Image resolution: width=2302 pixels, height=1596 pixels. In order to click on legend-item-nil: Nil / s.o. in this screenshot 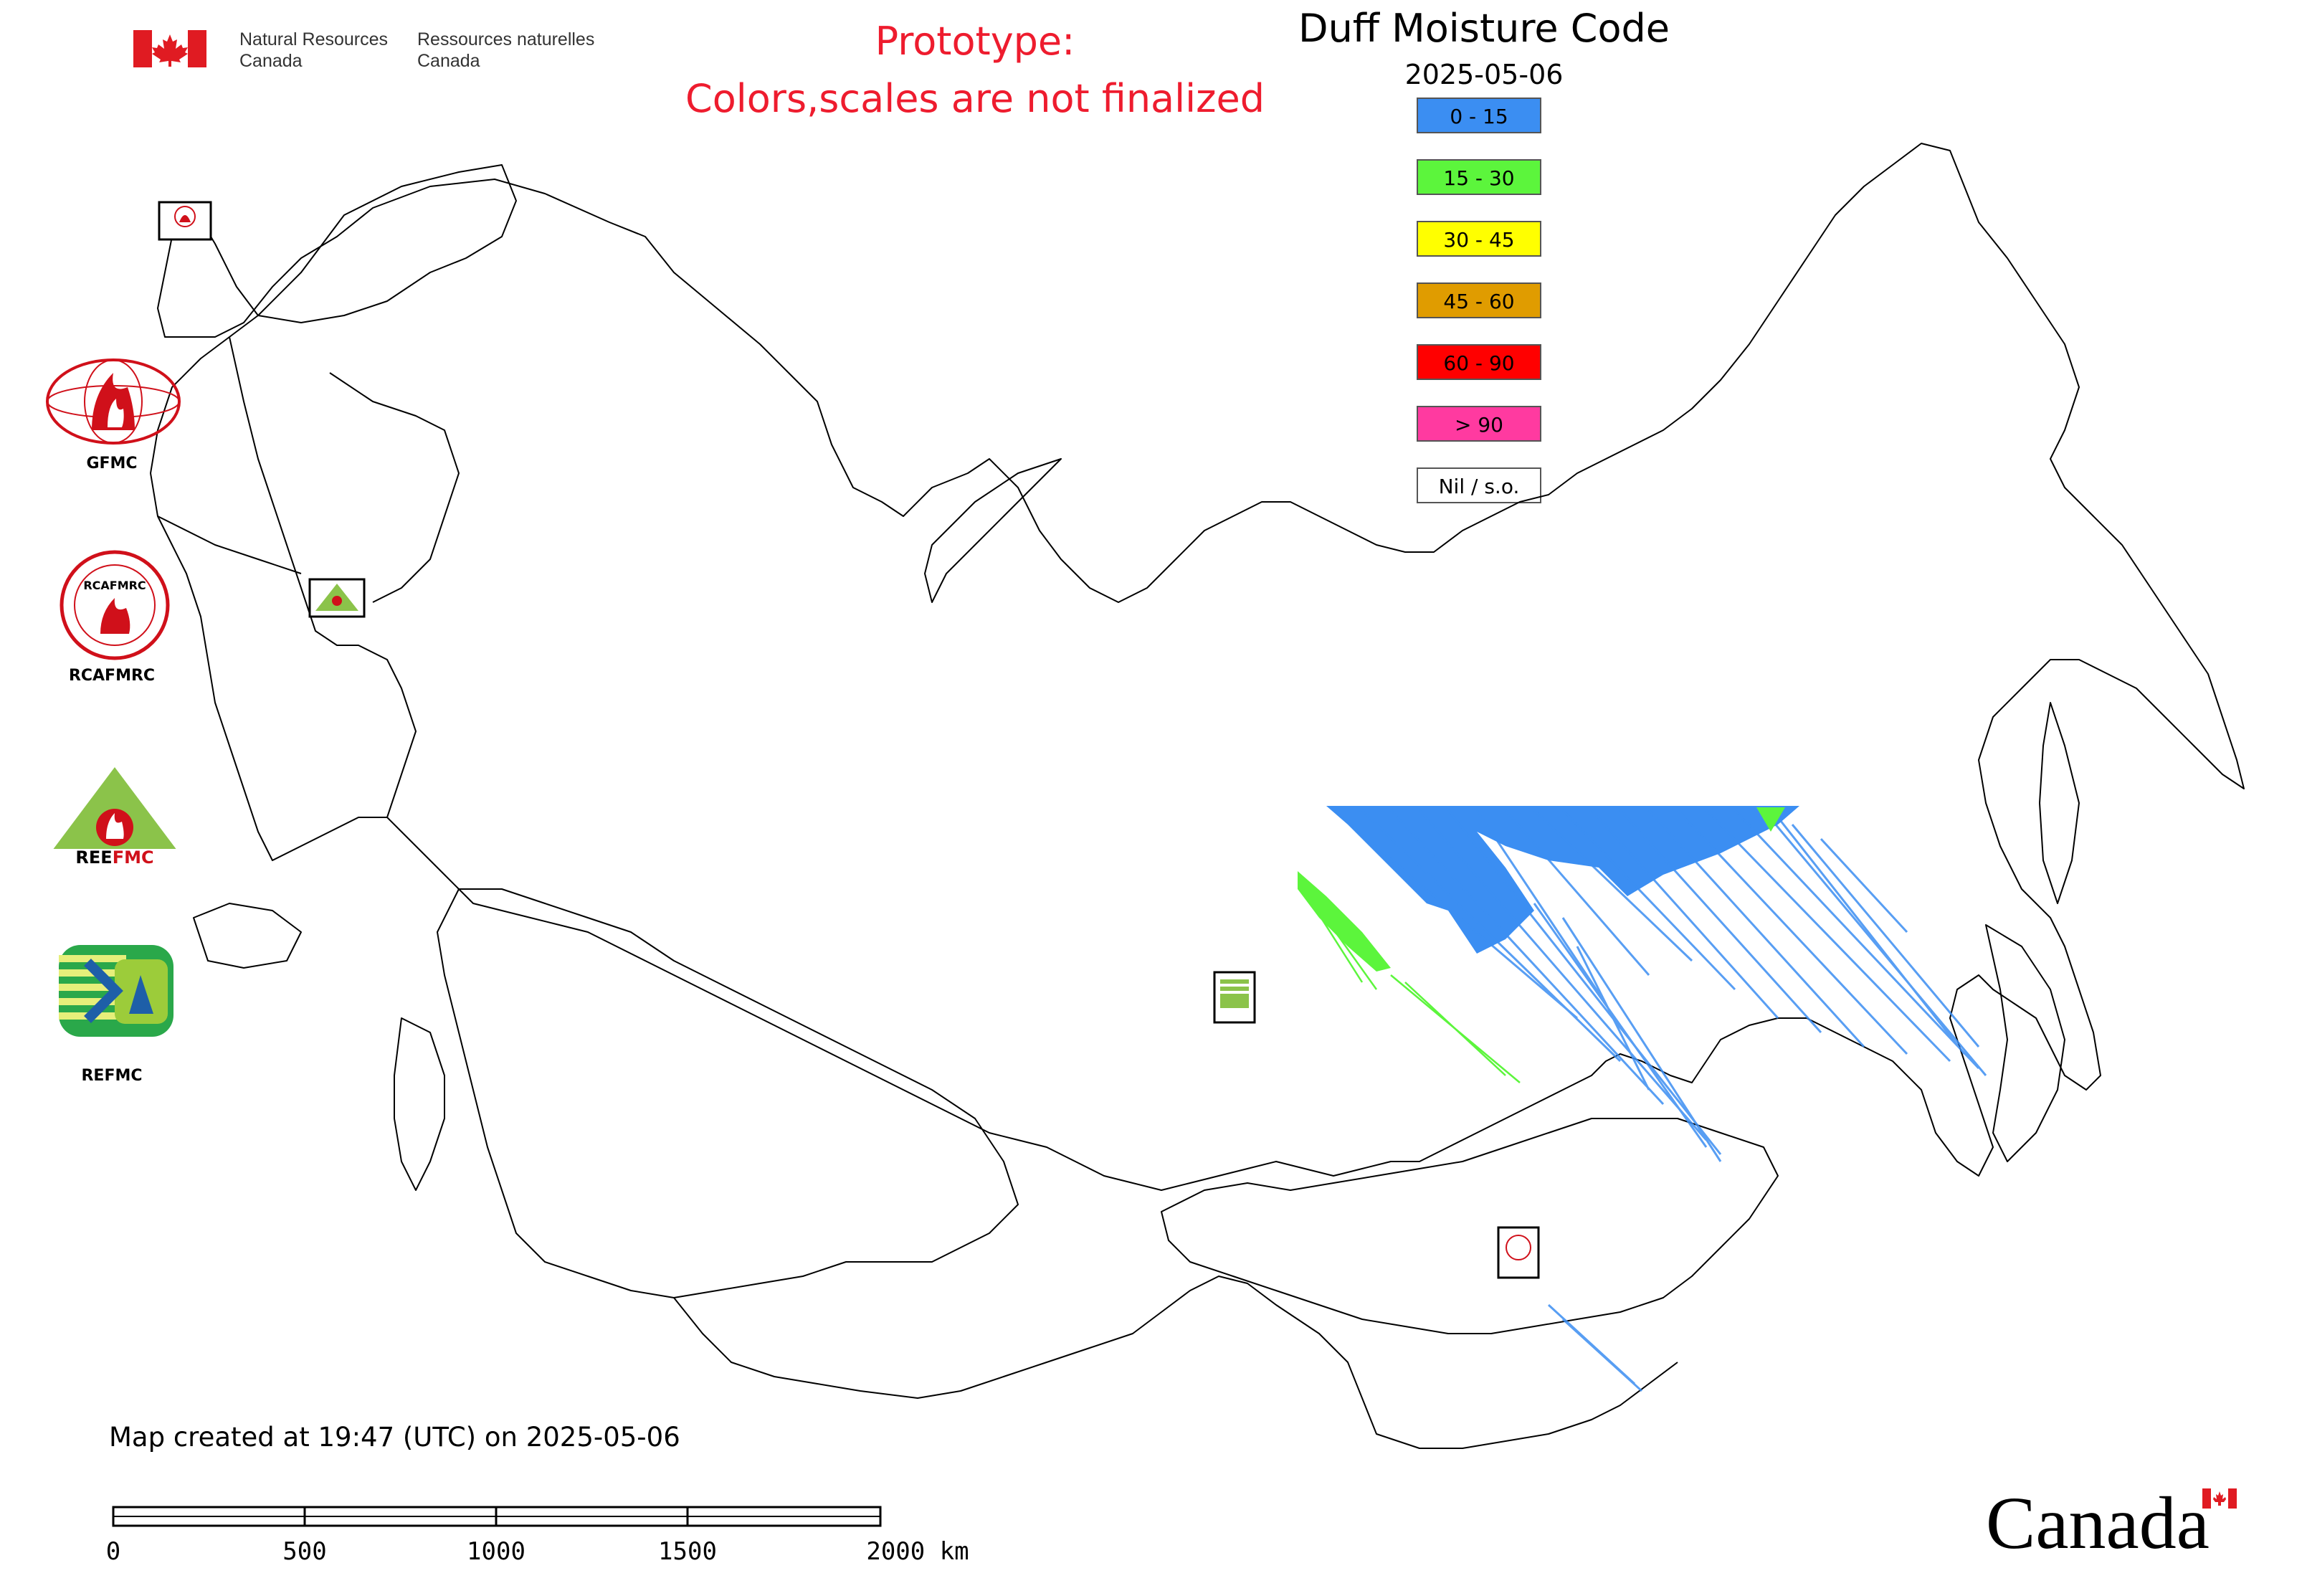, I will do `click(1479, 485)`.